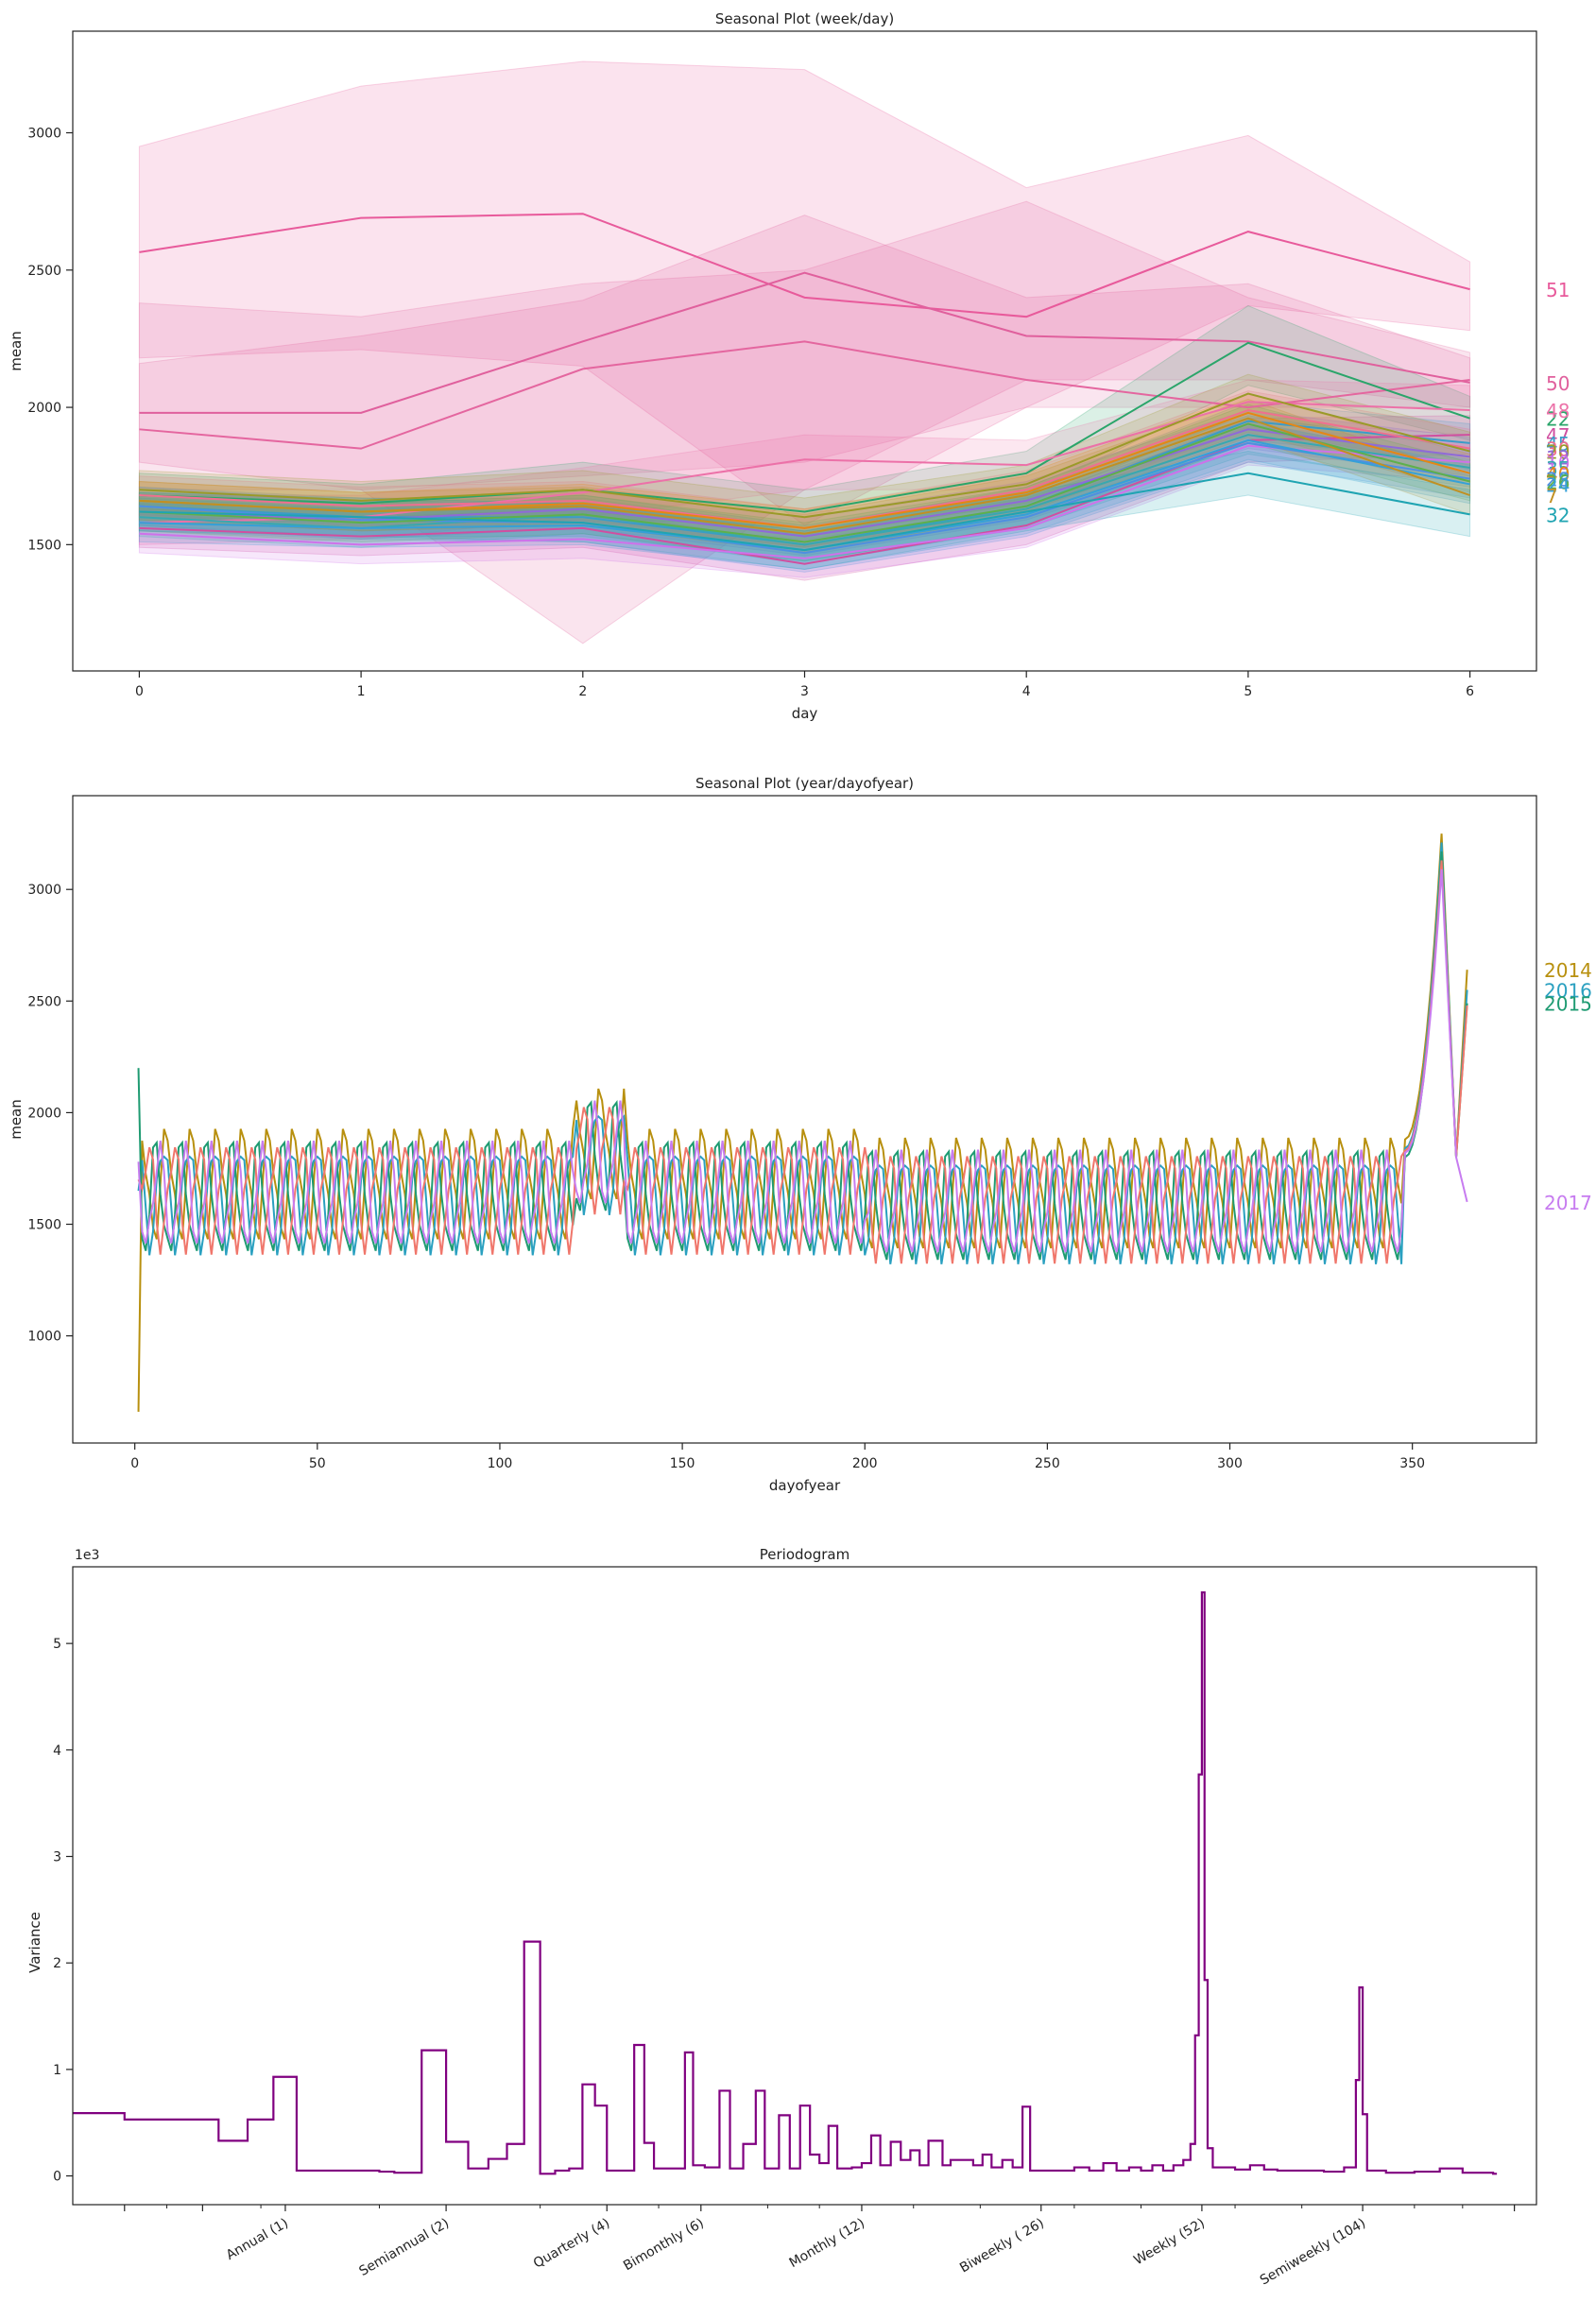  What do you see at coordinates (1558, 444) in the screenshot?
I see `end-label-45: 45` at bounding box center [1558, 444].